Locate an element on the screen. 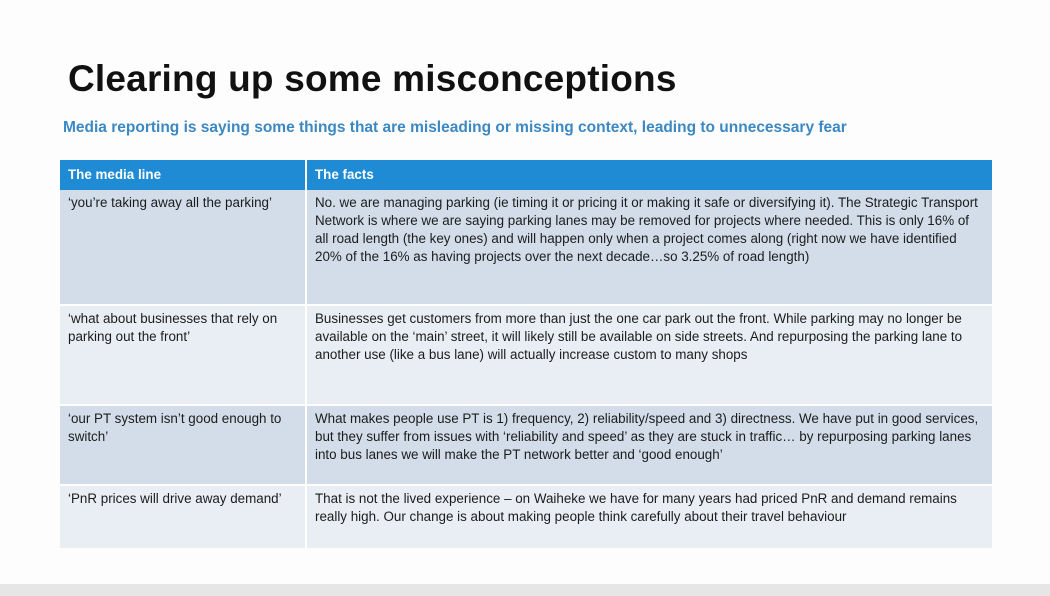 The height and width of the screenshot is (596, 1050). table-header-row: The media line The facts is located at coordinates (526, 175).